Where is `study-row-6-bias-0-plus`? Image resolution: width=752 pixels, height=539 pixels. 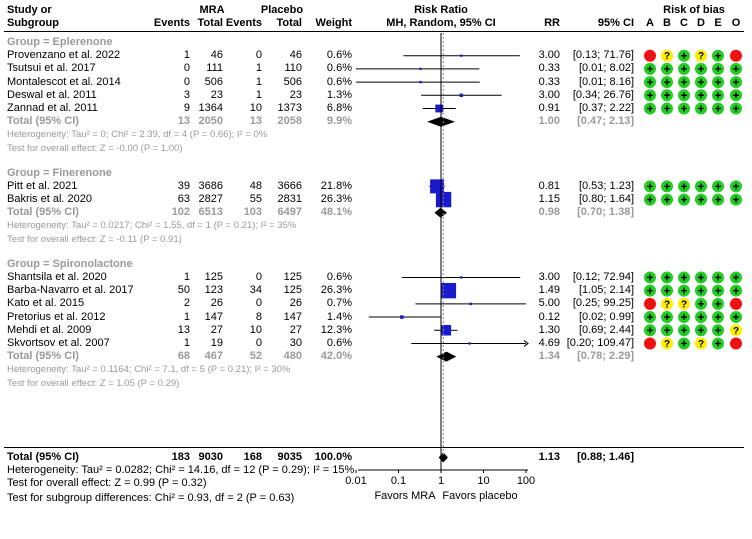 study-row-6-bias-0-plus is located at coordinates (650, 186).